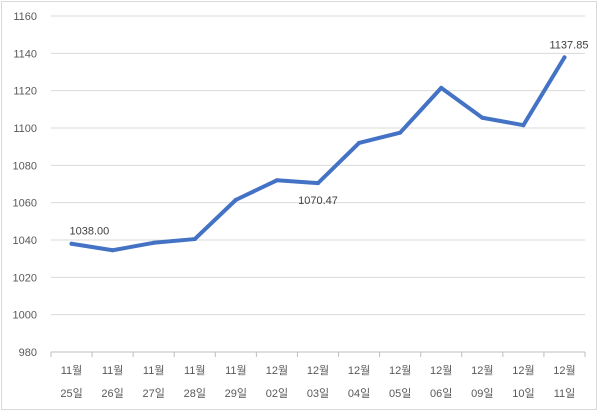  What do you see at coordinates (25, 166) in the screenshot?
I see `y-tick-label-1080: 1080` at bounding box center [25, 166].